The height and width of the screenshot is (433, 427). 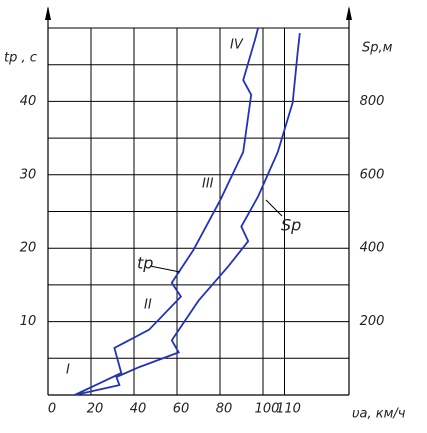 What do you see at coordinates (28, 101) in the screenshot?
I see `y-tick-label: 40` at bounding box center [28, 101].